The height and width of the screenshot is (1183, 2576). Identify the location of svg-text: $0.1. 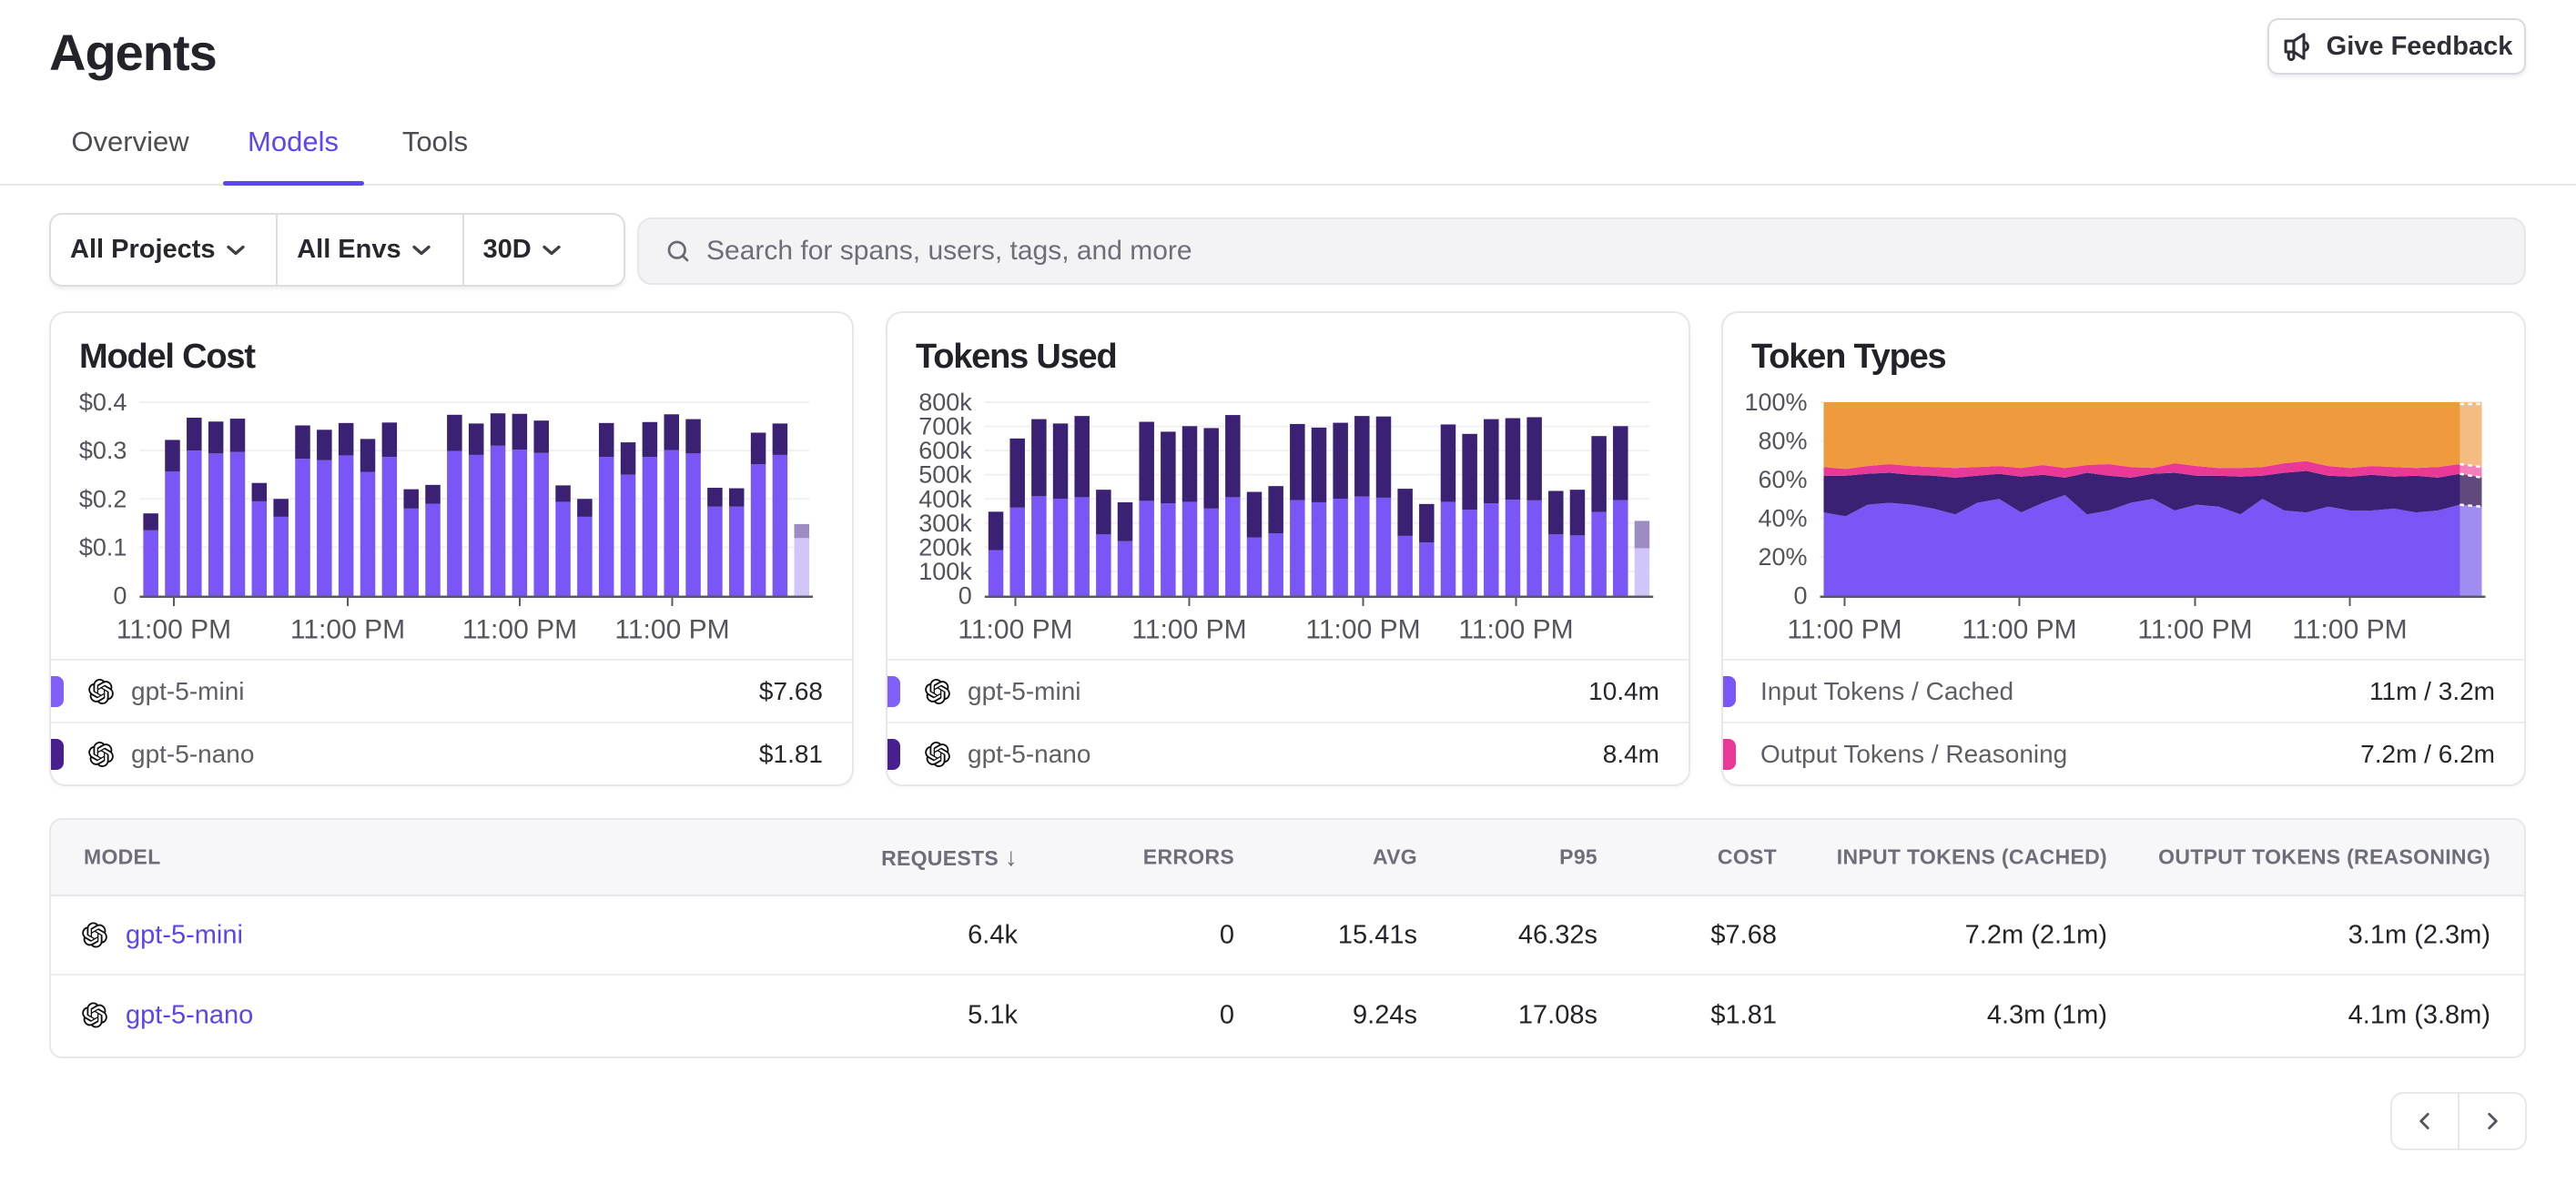
(103, 547).